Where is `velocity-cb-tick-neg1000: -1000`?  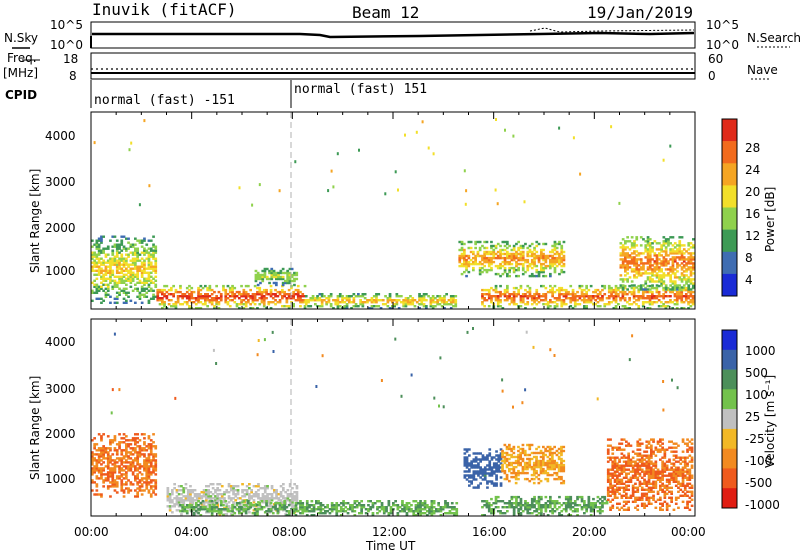
velocity-cb-tick-neg1000: -1000 is located at coordinates (762, 505).